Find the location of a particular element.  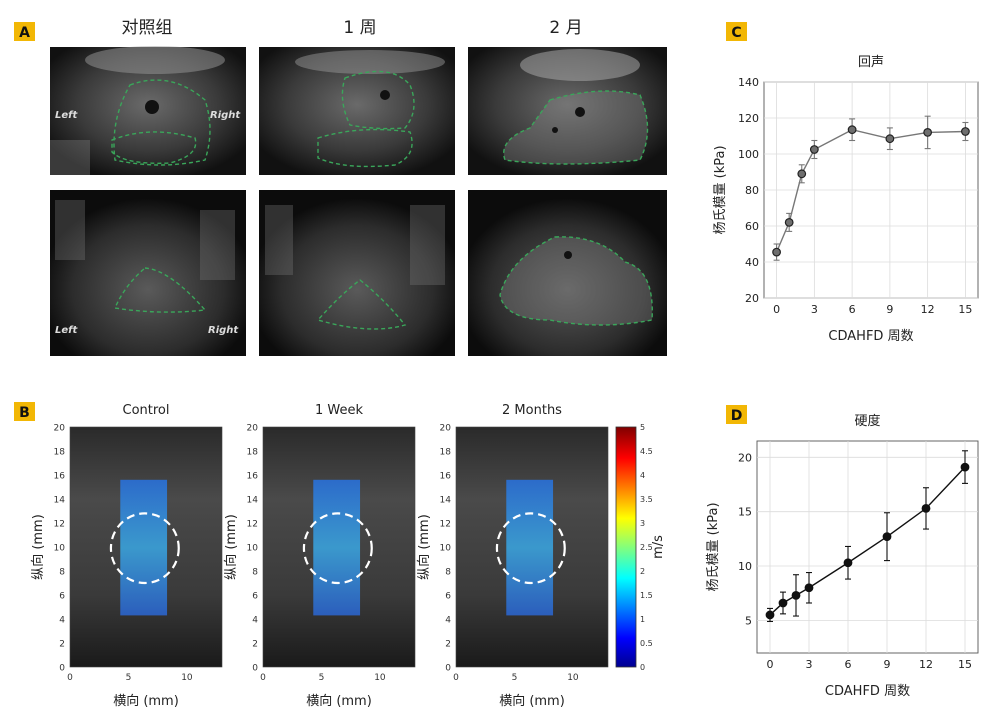

x-axis-label: CDAHFD 周数 is located at coordinates (867, 691).